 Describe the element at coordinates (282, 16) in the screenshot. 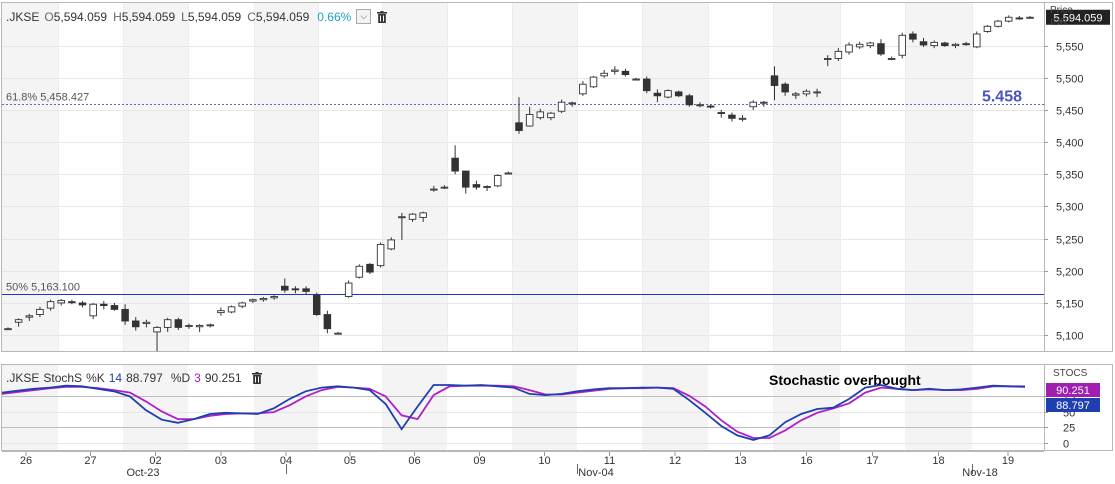

I see `close-value: 5,594.059` at that location.